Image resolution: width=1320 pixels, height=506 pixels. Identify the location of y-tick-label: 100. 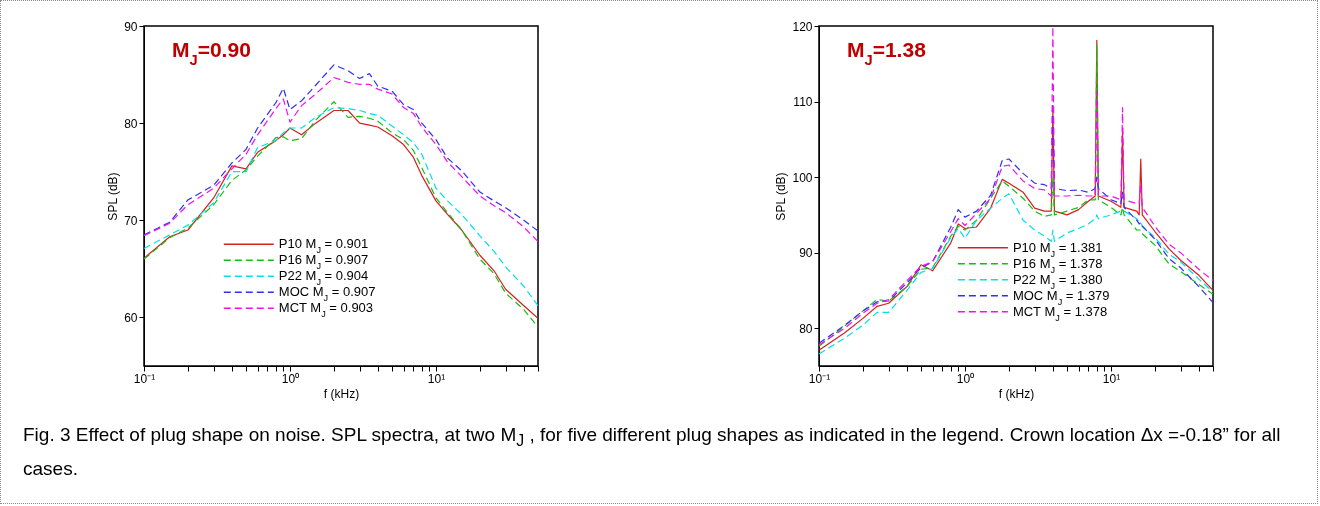
(802, 177).